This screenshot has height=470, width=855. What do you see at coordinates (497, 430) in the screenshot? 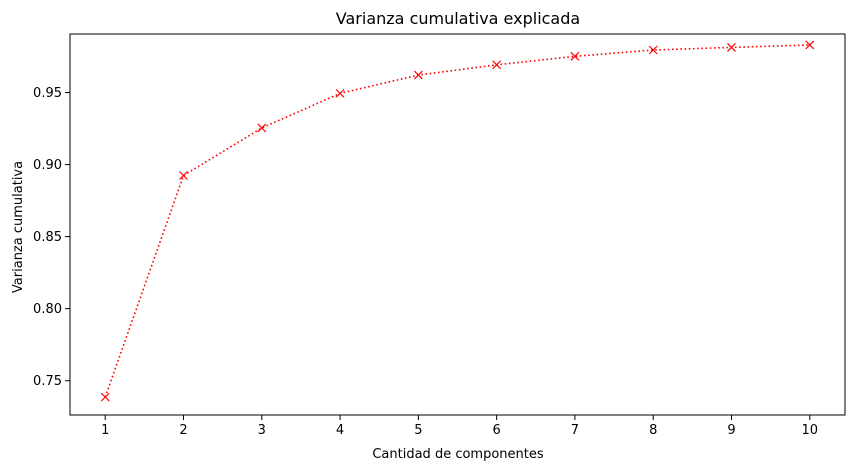
I see `x-tick-label: 6` at bounding box center [497, 430].